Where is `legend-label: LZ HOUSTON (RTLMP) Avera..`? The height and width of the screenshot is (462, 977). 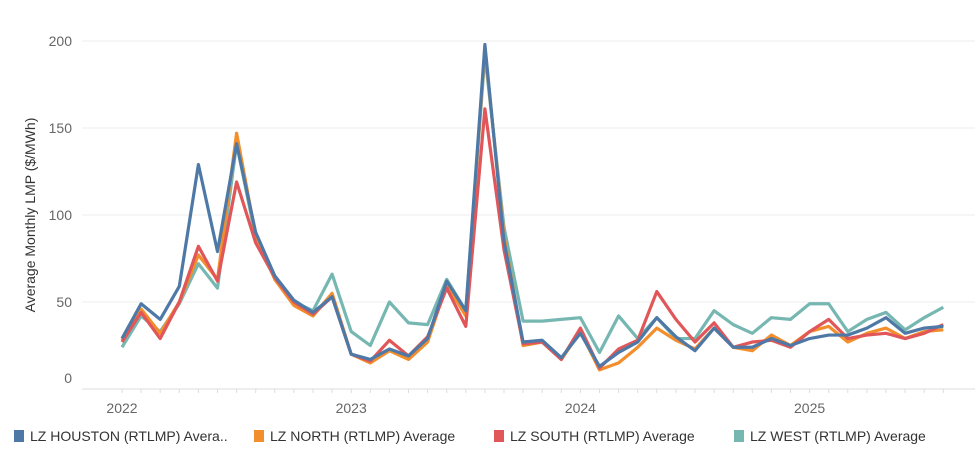 legend-label: LZ HOUSTON (RTLMP) Avera.. is located at coordinates (129, 436).